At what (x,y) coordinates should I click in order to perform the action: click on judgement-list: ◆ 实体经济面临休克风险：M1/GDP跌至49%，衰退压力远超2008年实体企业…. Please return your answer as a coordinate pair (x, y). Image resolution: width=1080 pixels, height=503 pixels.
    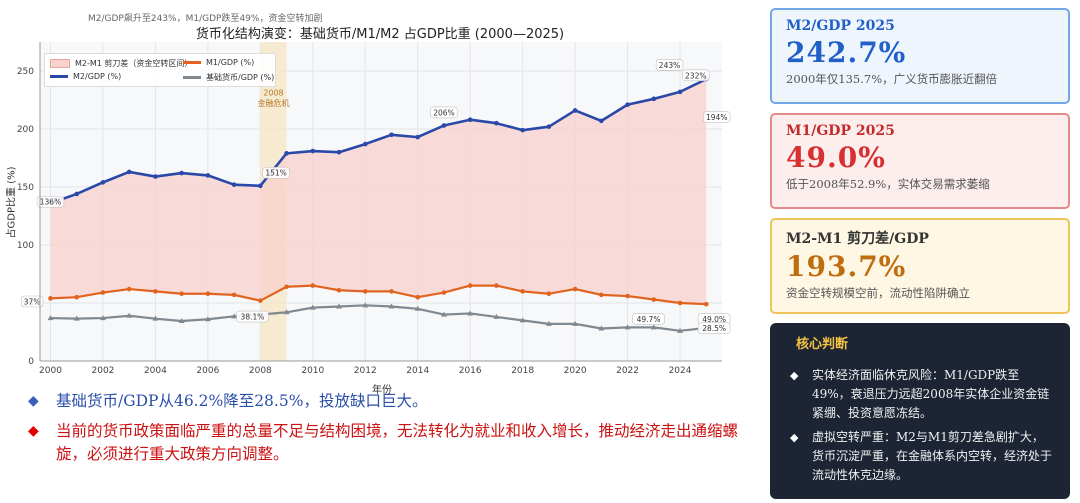
    Looking at the image, I should click on (920, 425).